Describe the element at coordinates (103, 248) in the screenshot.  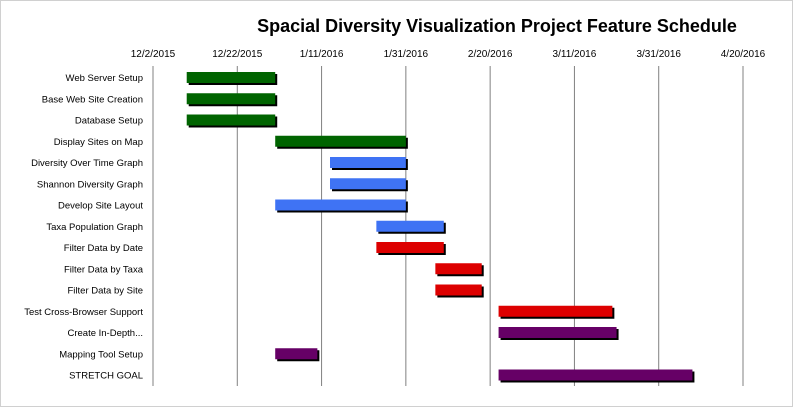
I see `task-label: Filter Data by Date` at that location.